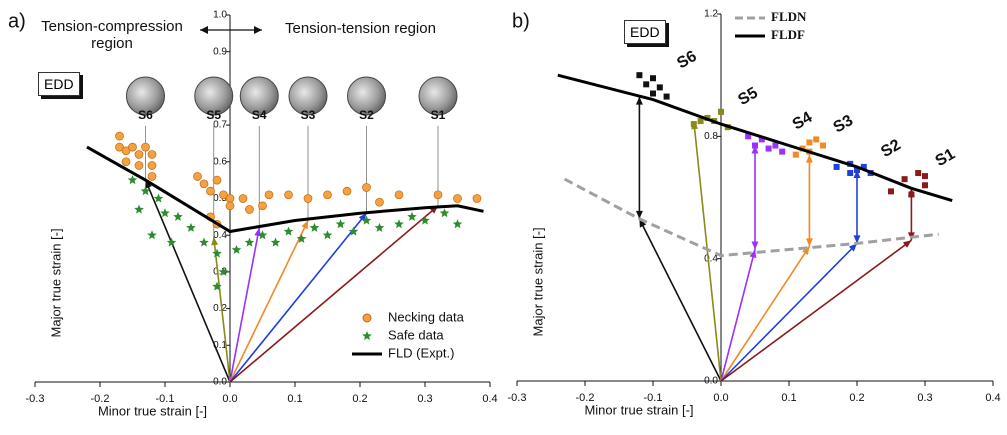 The width and height of the screenshot is (1007, 435). I want to click on y-tick-label: 0.0, so click(711, 381).